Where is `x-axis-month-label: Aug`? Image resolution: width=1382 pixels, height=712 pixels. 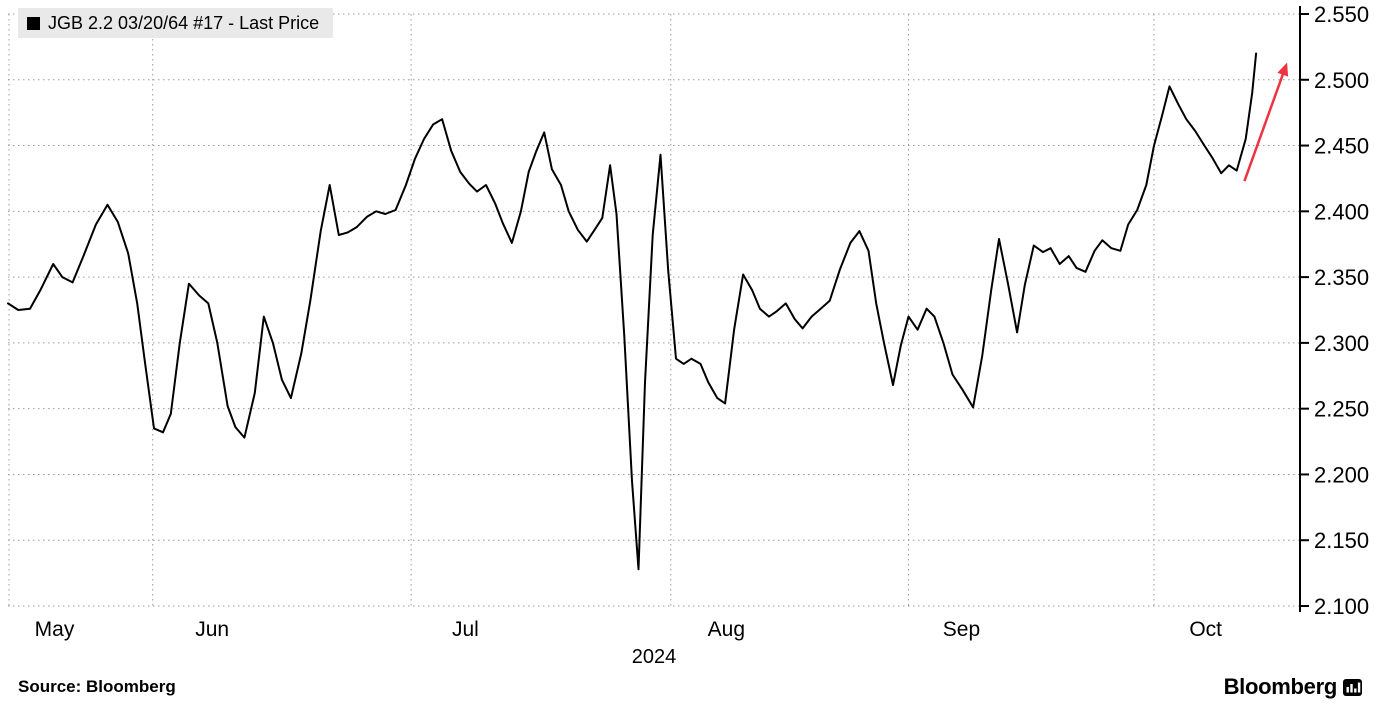 x-axis-month-label: Aug is located at coordinates (726, 629).